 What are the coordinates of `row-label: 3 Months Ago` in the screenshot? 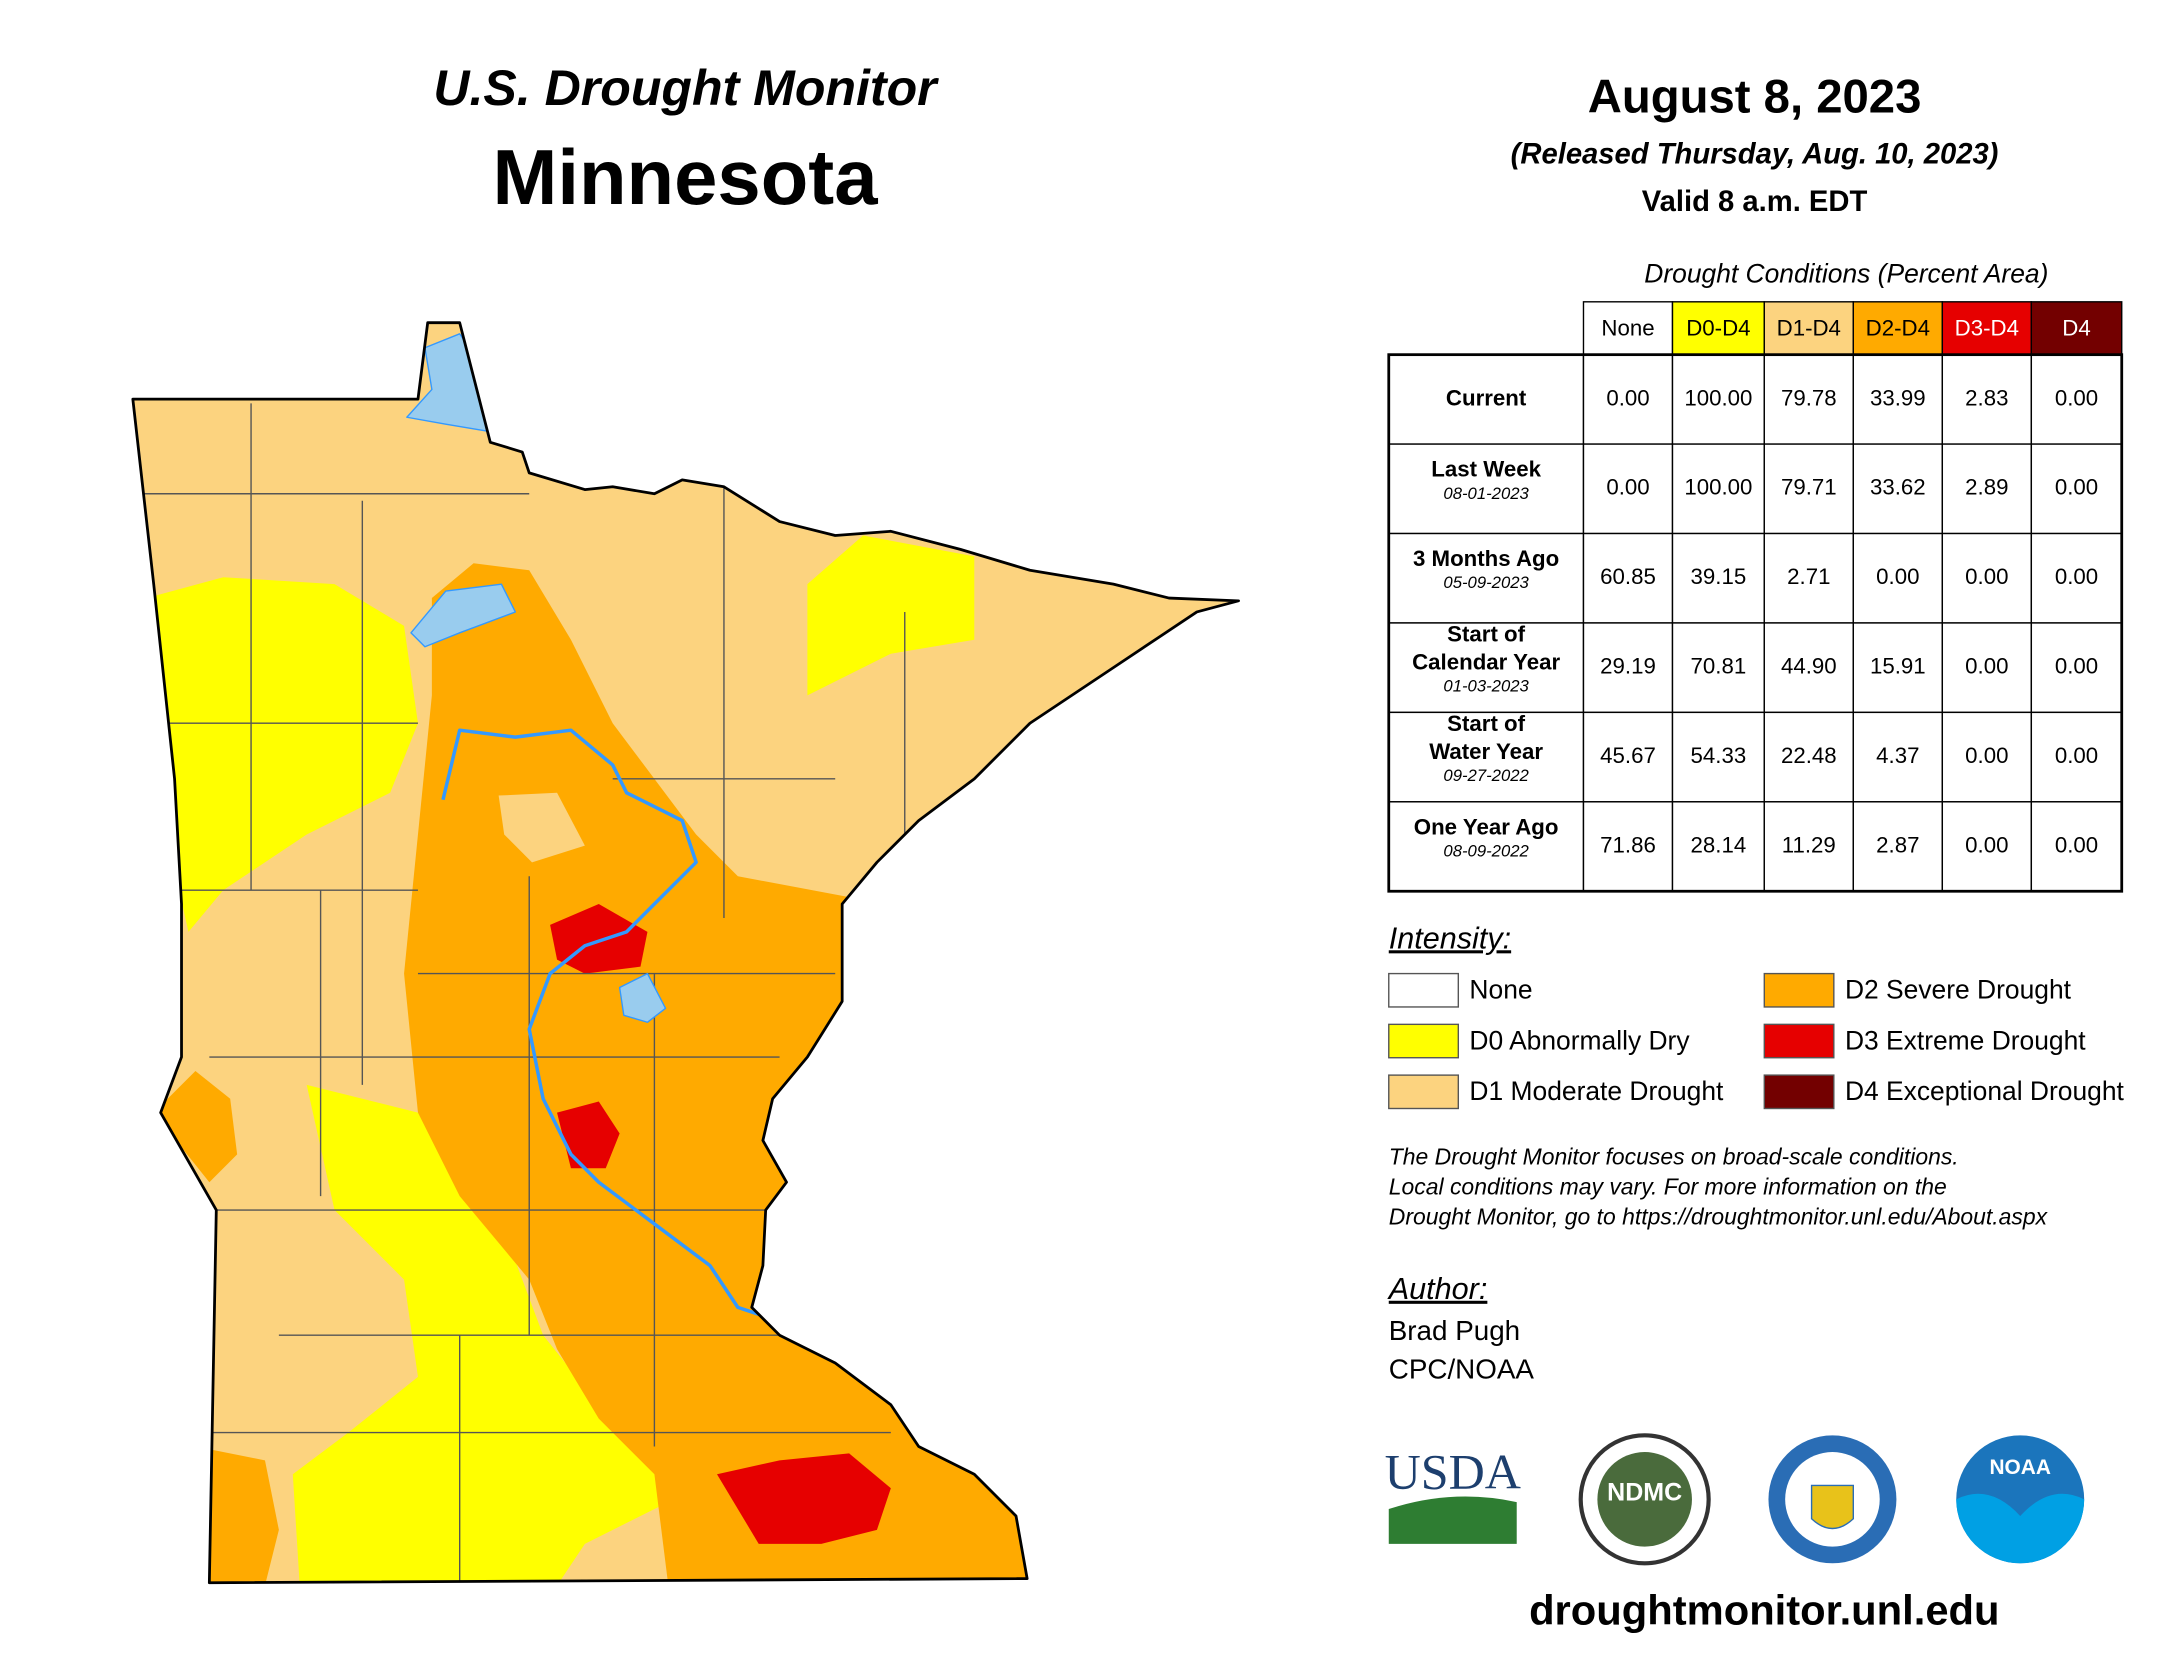 It's located at (1486, 558).